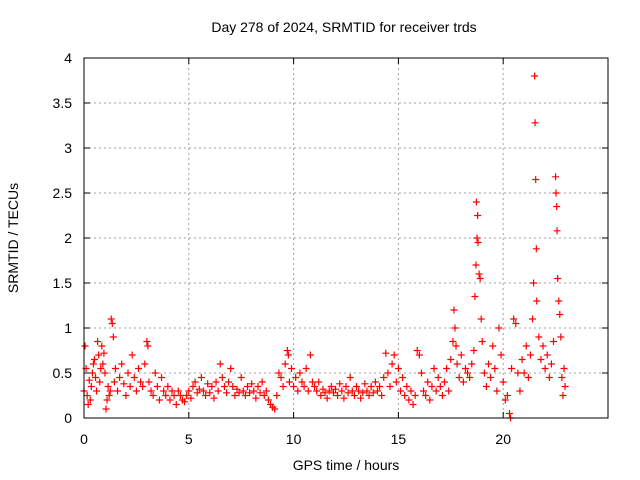 The width and height of the screenshot is (640, 480). I want to click on y-tick-label: 4, so click(68, 58).